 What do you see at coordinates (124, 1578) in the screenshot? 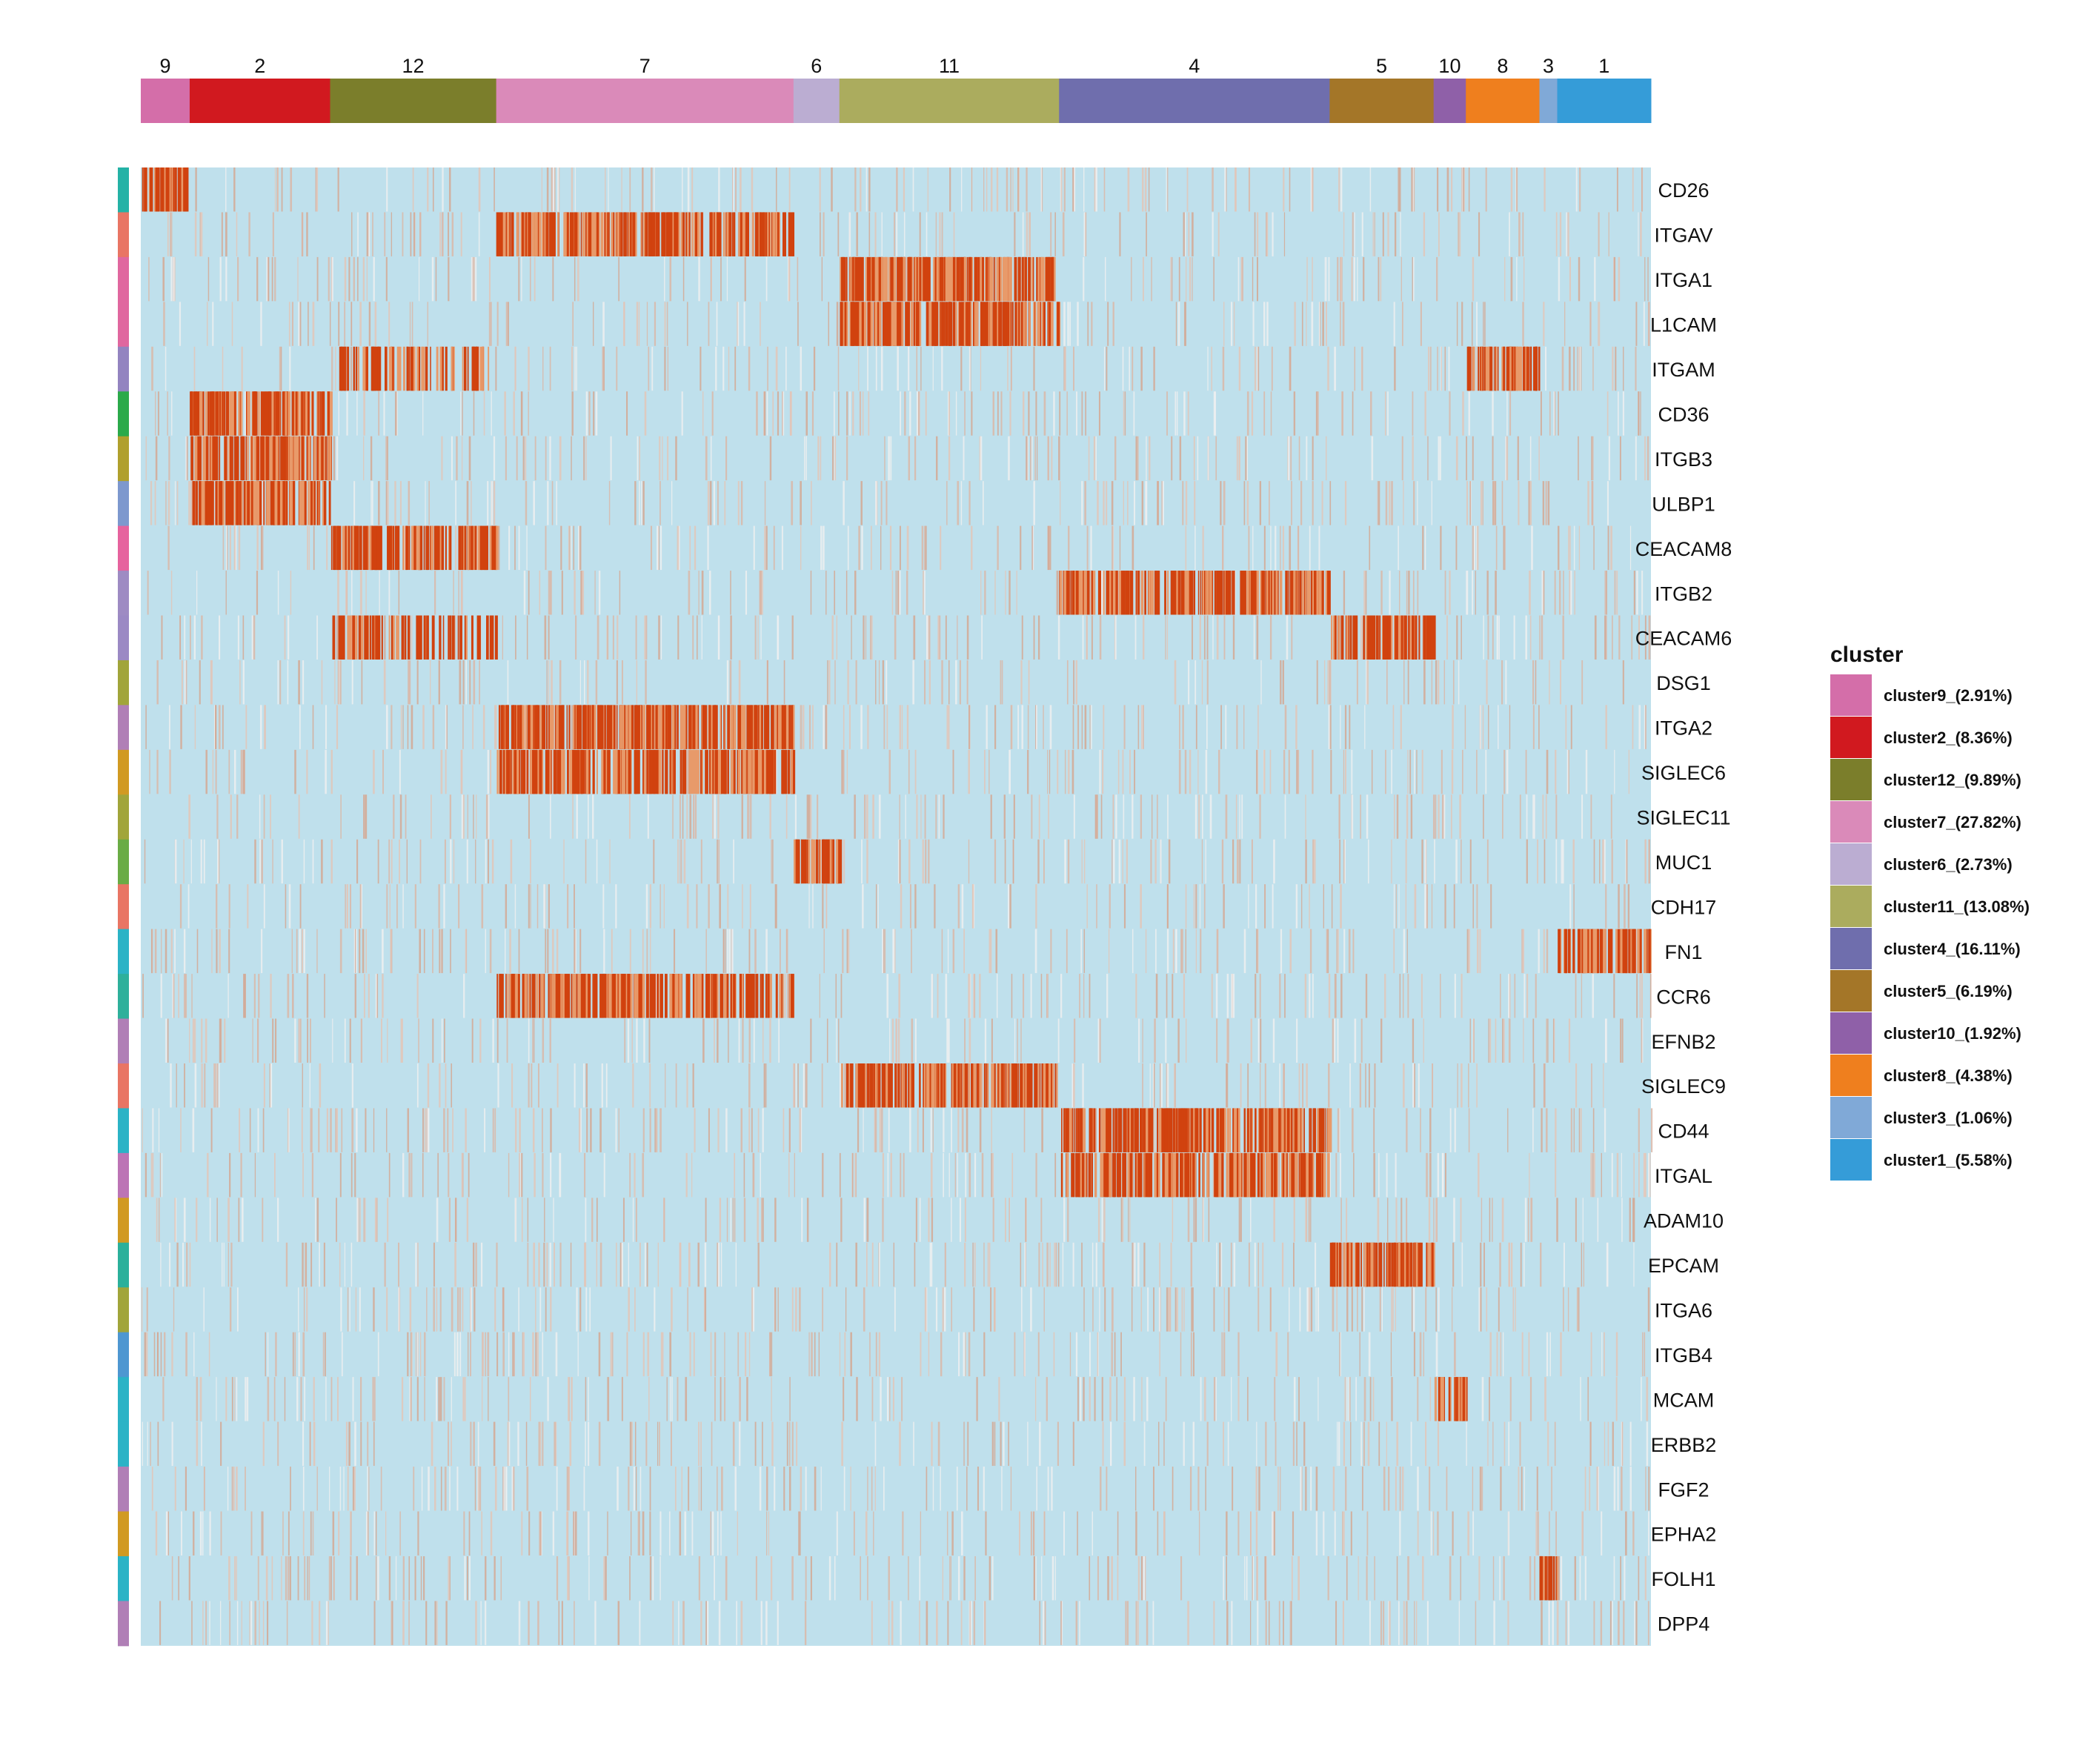
I see `row-color-FOLH1` at bounding box center [124, 1578].